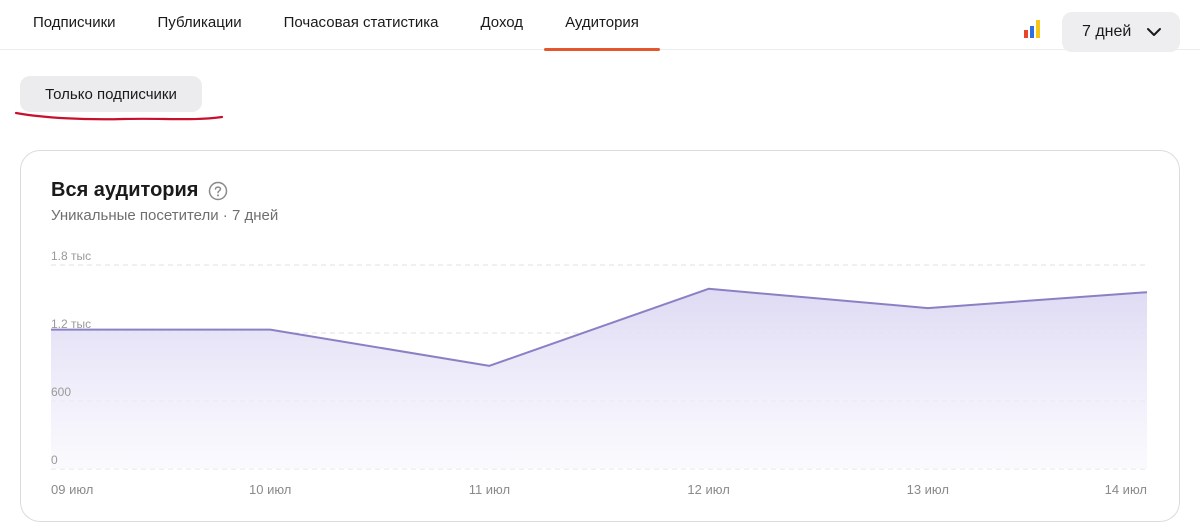  I want to click on filter-label: Только подписчики, so click(111, 94).